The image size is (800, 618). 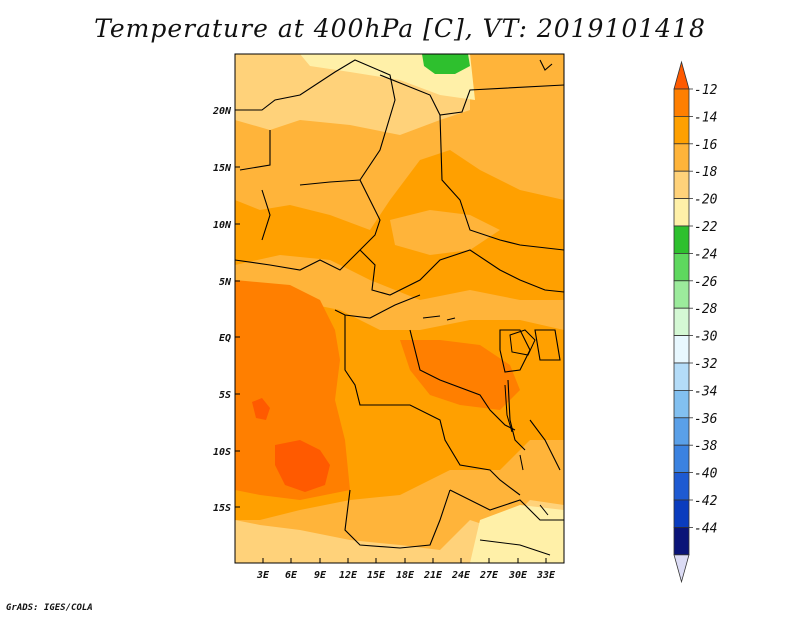 I want to click on colorbar-top-arrow, so click(x=681, y=75).